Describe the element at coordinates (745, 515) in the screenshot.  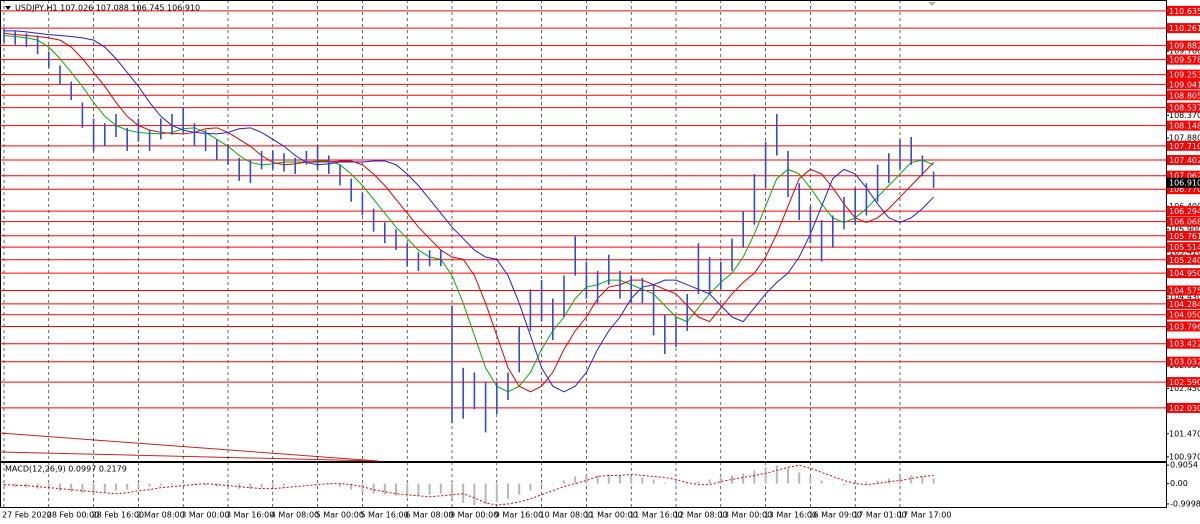
I see `x-tick-label: 13 Mar 00:00` at that location.